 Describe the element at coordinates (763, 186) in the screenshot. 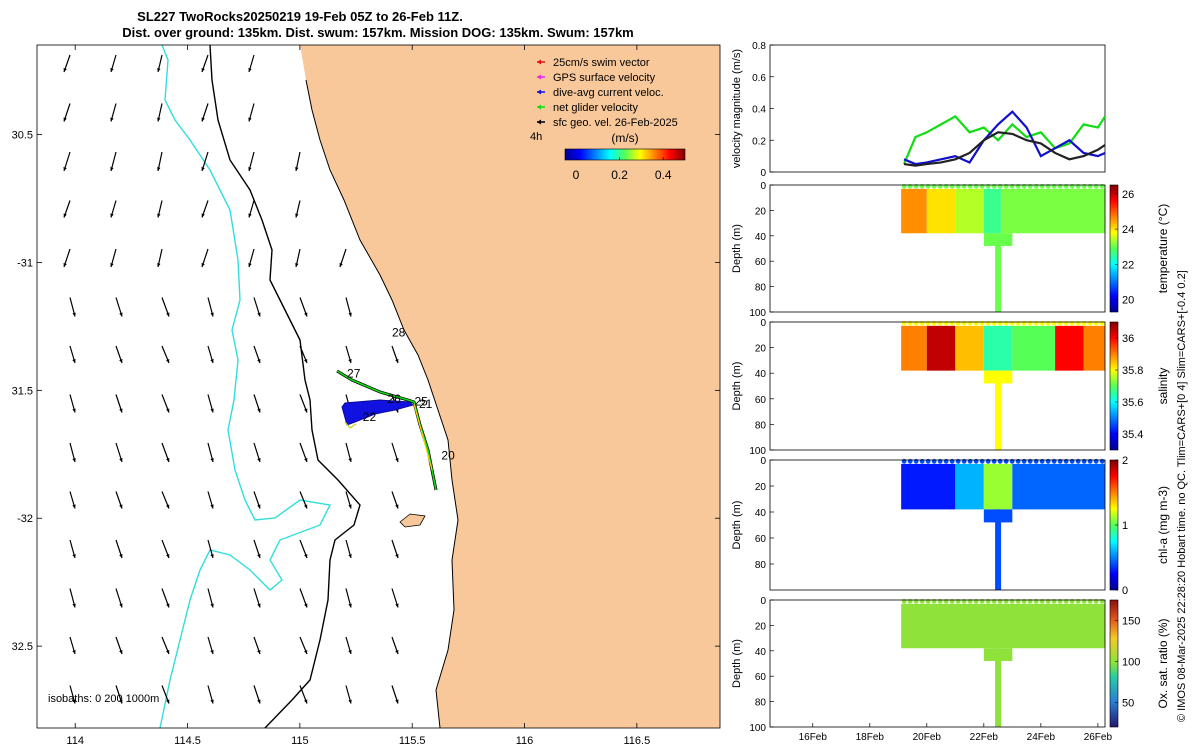

I see `section-ytick-label: 0` at that location.